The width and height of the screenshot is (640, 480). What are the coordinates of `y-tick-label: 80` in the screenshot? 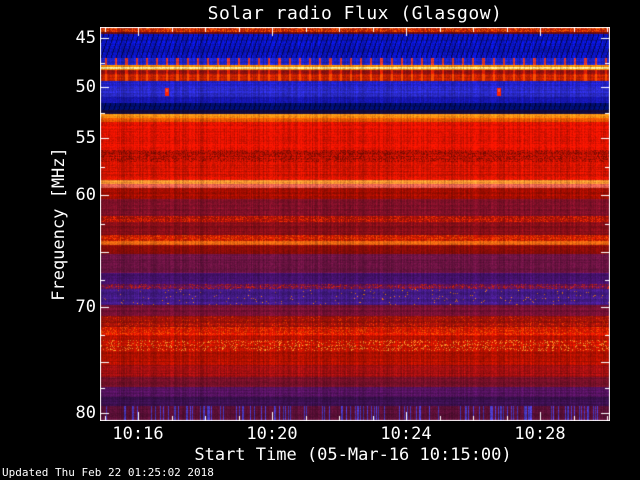 It's located at (85, 413).